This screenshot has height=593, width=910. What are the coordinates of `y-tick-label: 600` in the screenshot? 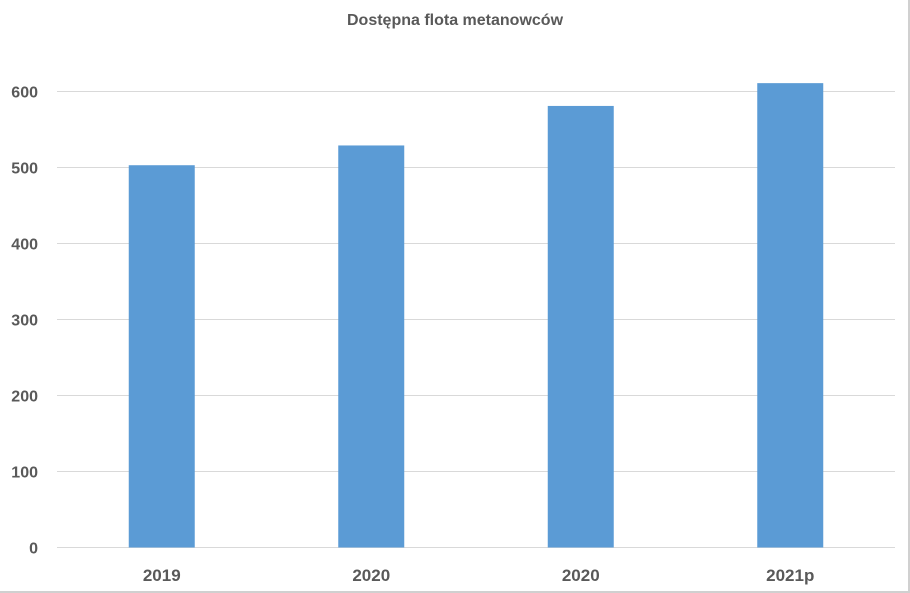 It's located at (24, 93).